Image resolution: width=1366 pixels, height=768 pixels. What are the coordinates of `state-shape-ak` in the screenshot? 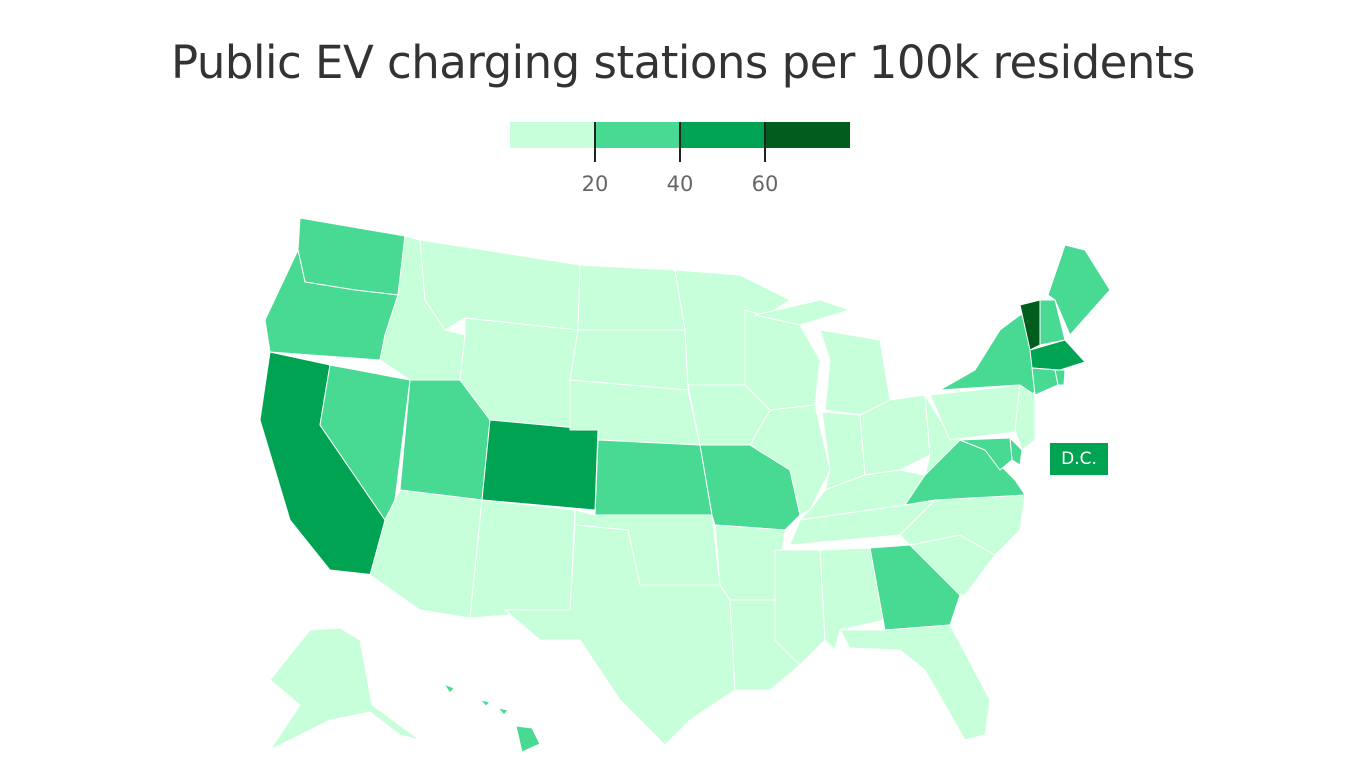 It's located at (345, 689).